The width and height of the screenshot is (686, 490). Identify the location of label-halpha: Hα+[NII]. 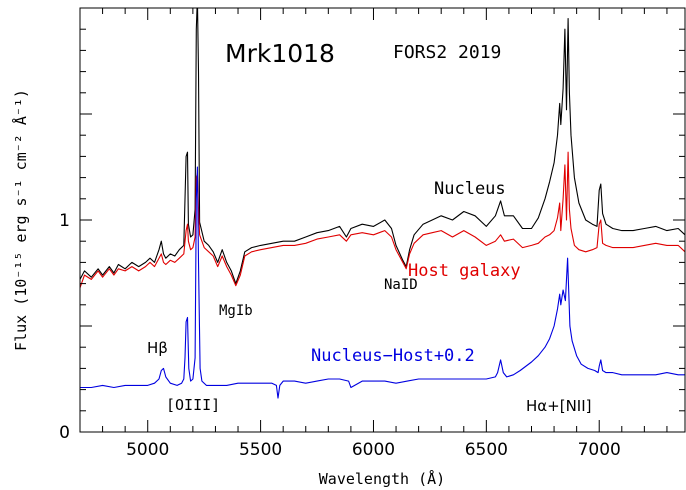
(559, 406).